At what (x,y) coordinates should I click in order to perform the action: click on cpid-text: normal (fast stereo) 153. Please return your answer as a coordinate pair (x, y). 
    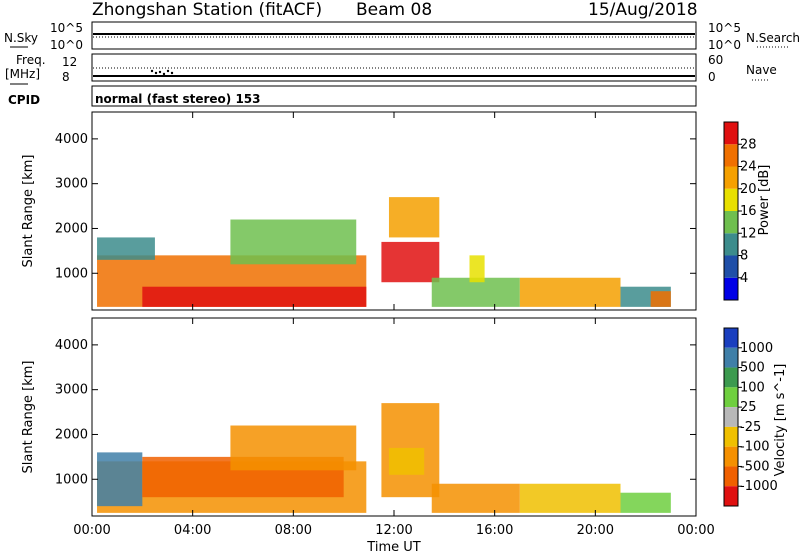
    Looking at the image, I should click on (178, 99).